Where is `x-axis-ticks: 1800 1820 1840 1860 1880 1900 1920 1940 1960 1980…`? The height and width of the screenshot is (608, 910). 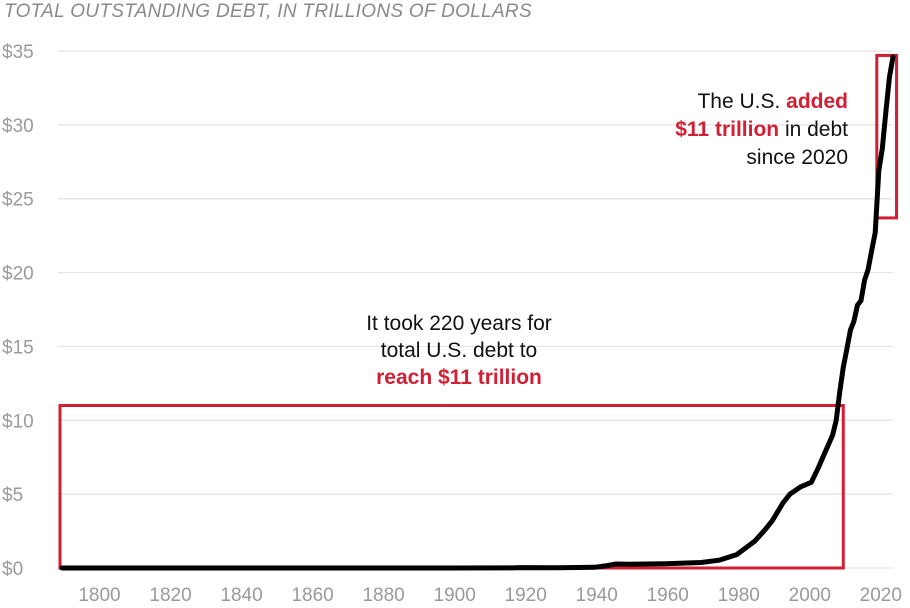 x-axis-ticks: 1800 1820 1840 1860 1880 1900 1920 1940 1960 1980… is located at coordinates (490, 595).